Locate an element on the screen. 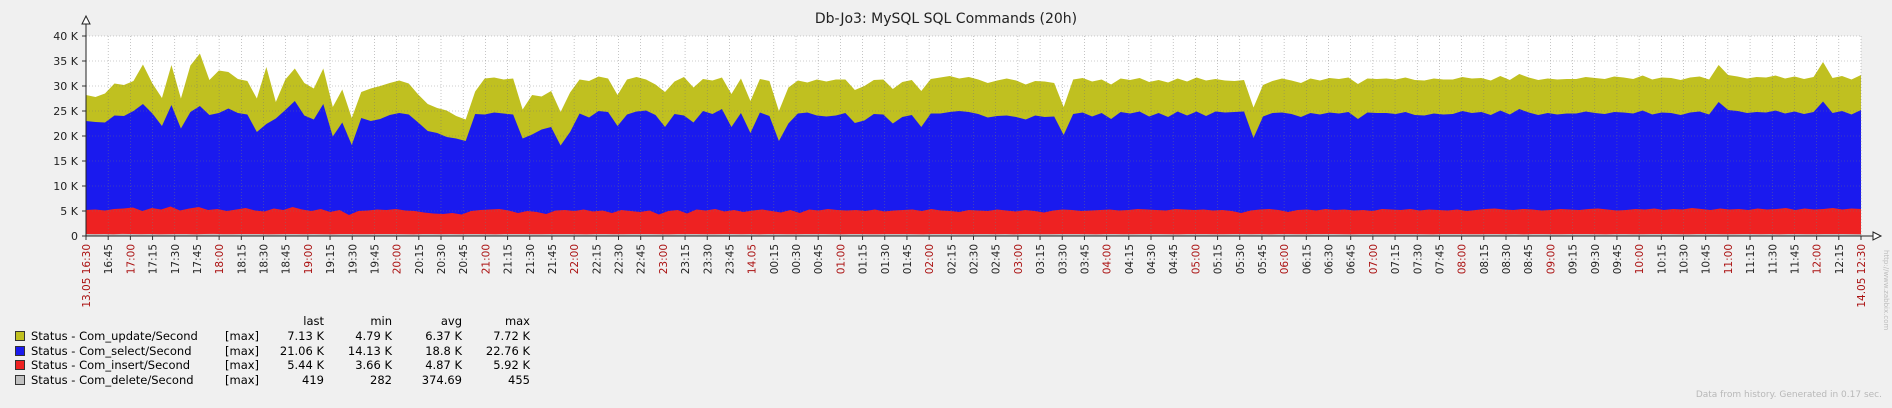 The height and width of the screenshot is (408, 1892). y-tick-label: 0 is located at coordinates (74, 236).